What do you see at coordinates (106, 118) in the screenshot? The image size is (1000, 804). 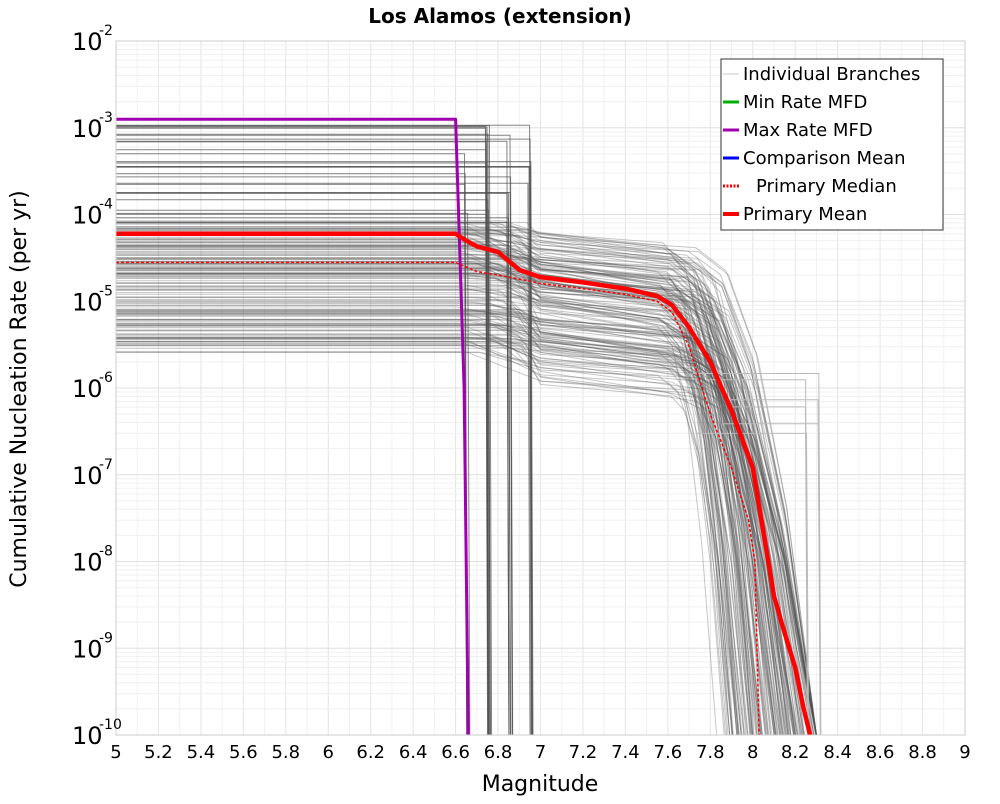 I see `y-tick-exponent: -3` at bounding box center [106, 118].